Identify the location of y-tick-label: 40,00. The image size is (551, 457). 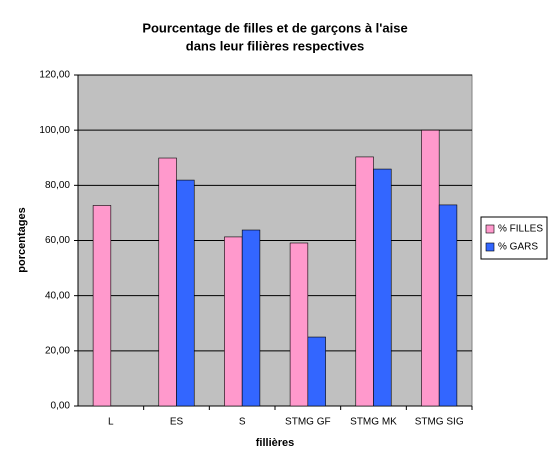
(57, 295).